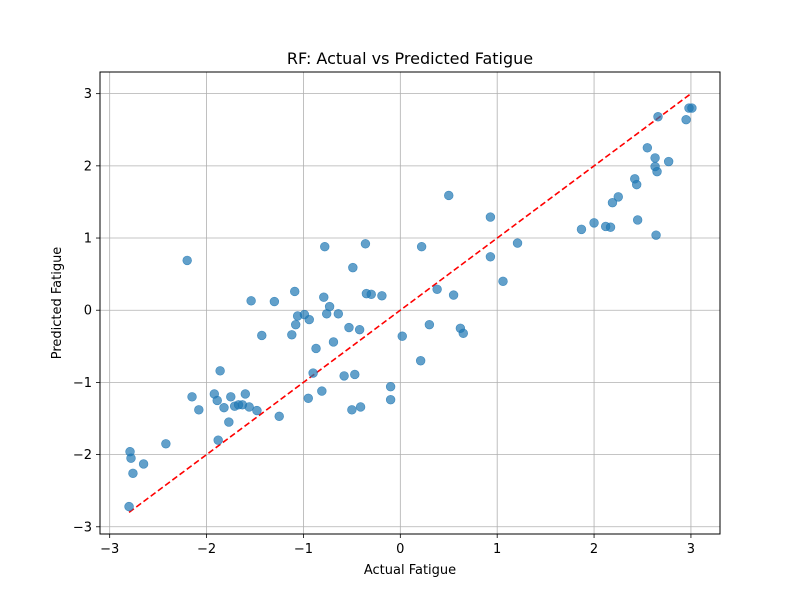 The height and width of the screenshot is (600, 800). What do you see at coordinates (88, 239) in the screenshot?
I see `y-tick-label: 1` at bounding box center [88, 239].